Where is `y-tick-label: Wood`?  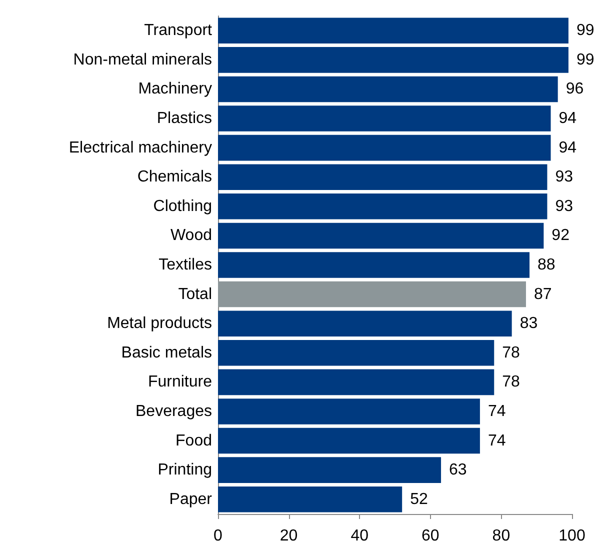 y-tick-label: Wood is located at coordinates (191, 235).